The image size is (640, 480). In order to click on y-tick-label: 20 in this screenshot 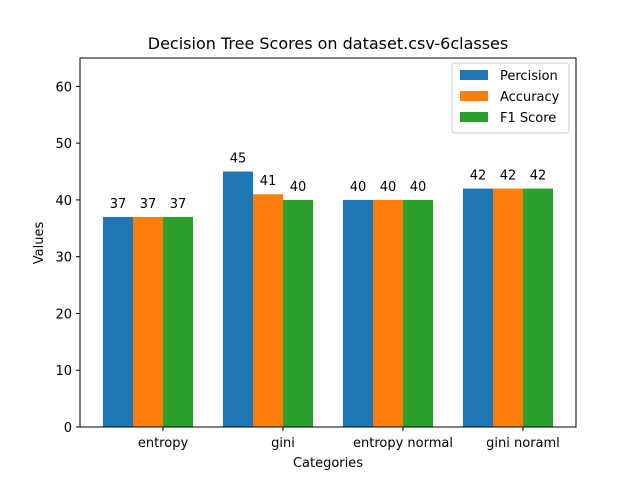, I will do `click(63, 314)`.